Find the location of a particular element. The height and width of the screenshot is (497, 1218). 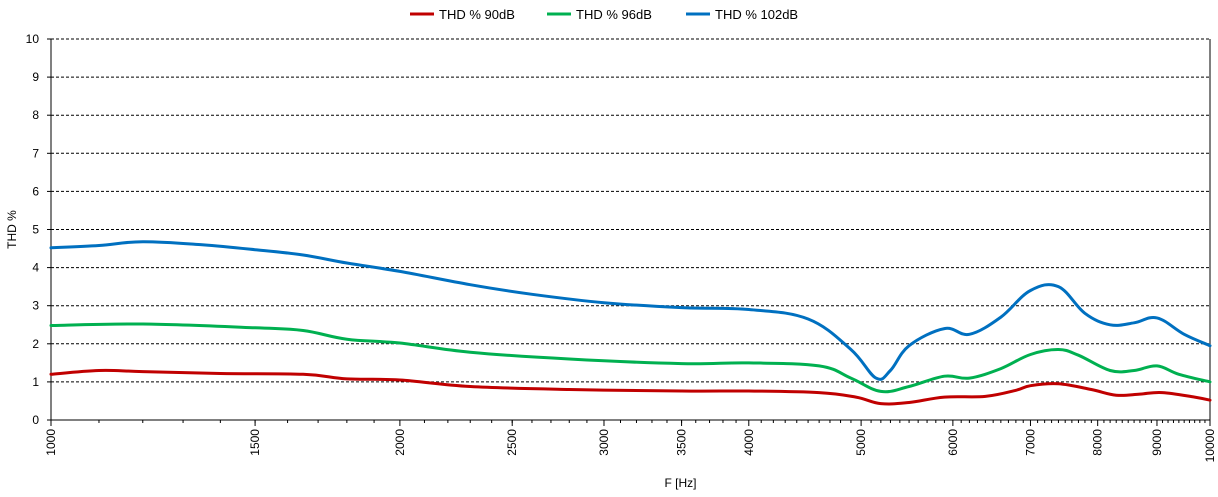

legend-label-thd-90db: THD % 90dB is located at coordinates (477, 14).